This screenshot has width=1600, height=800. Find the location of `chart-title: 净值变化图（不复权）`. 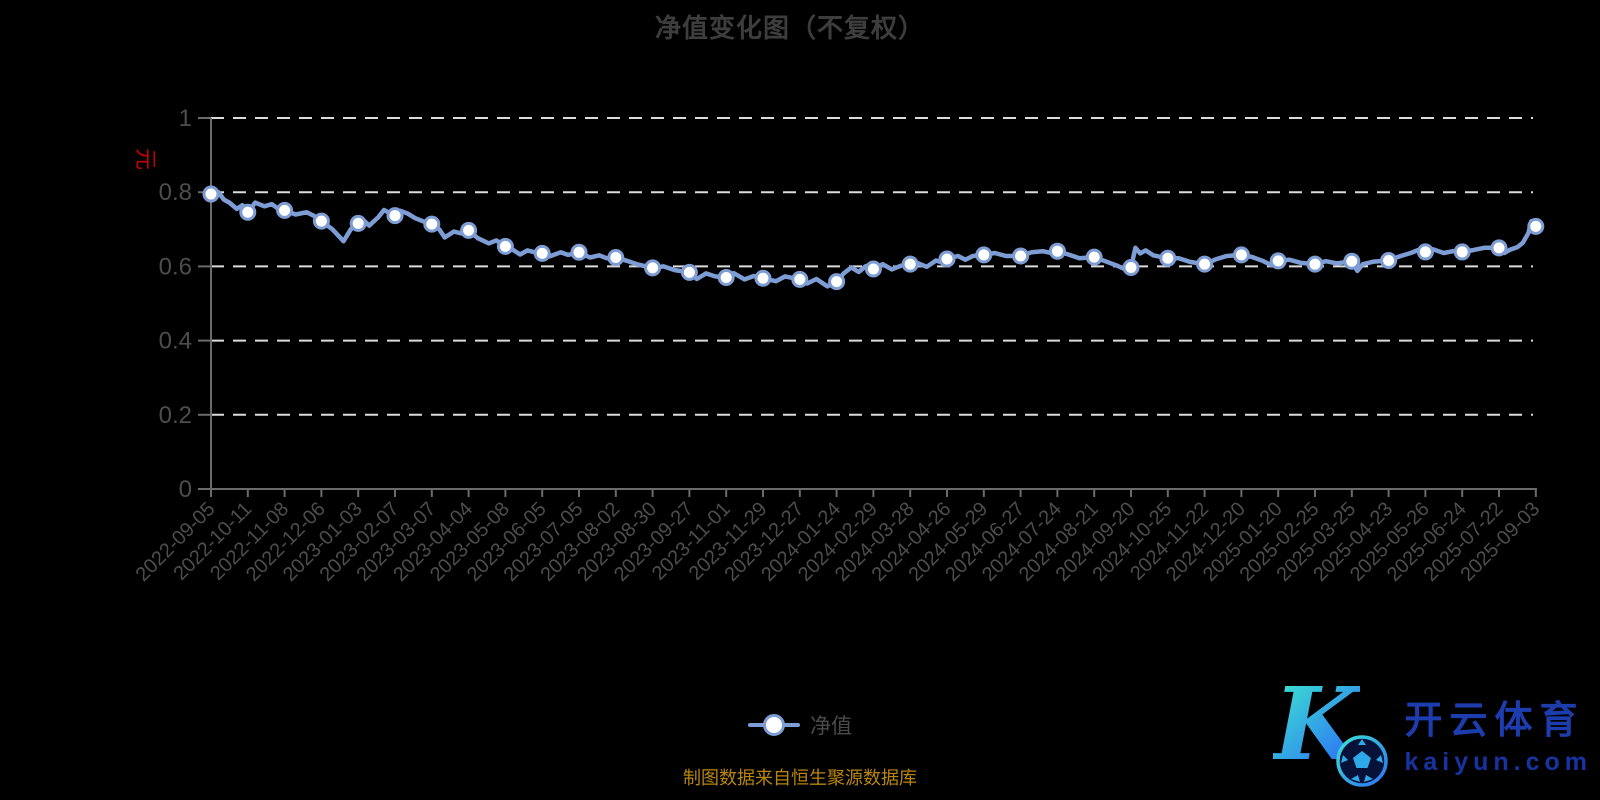

chart-title: 净值变化图（不复权） is located at coordinates (789, 28).